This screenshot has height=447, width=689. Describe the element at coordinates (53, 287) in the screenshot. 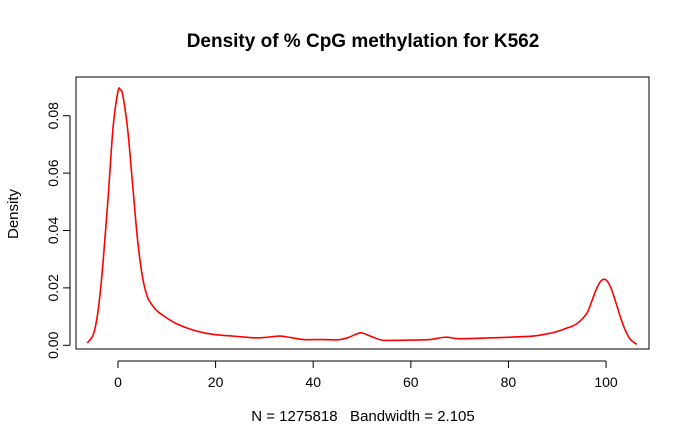

I see `y-tick-label: 0.02` at that location.